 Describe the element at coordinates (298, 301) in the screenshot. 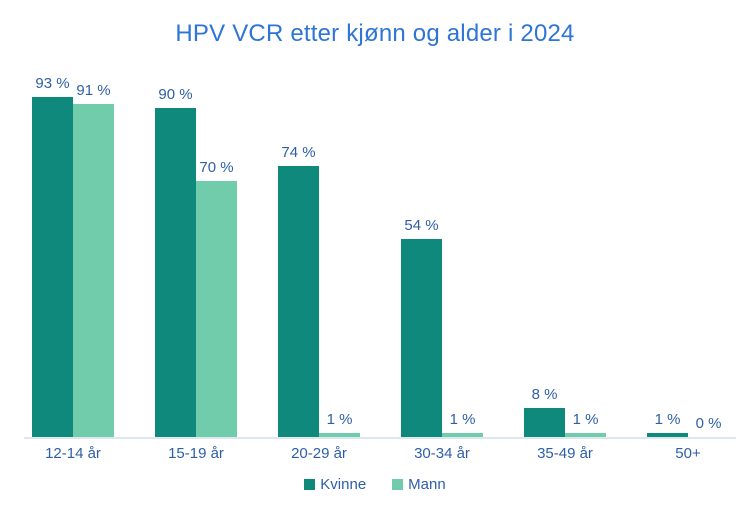

I see `bar-kvinne-20-29 år` at that location.